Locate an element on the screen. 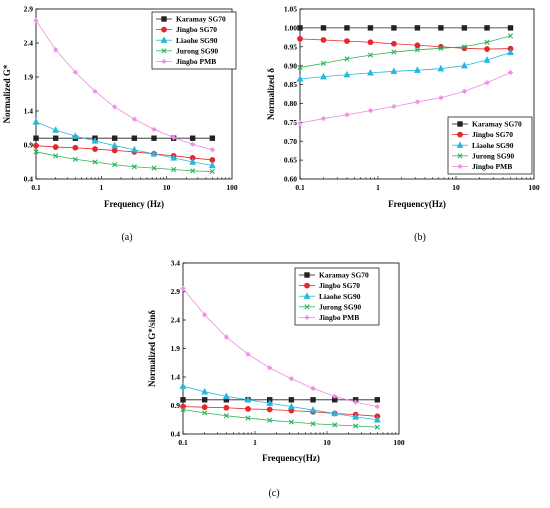 The image size is (550, 508). y-tick-label: 0.75 is located at coordinates (290, 122).